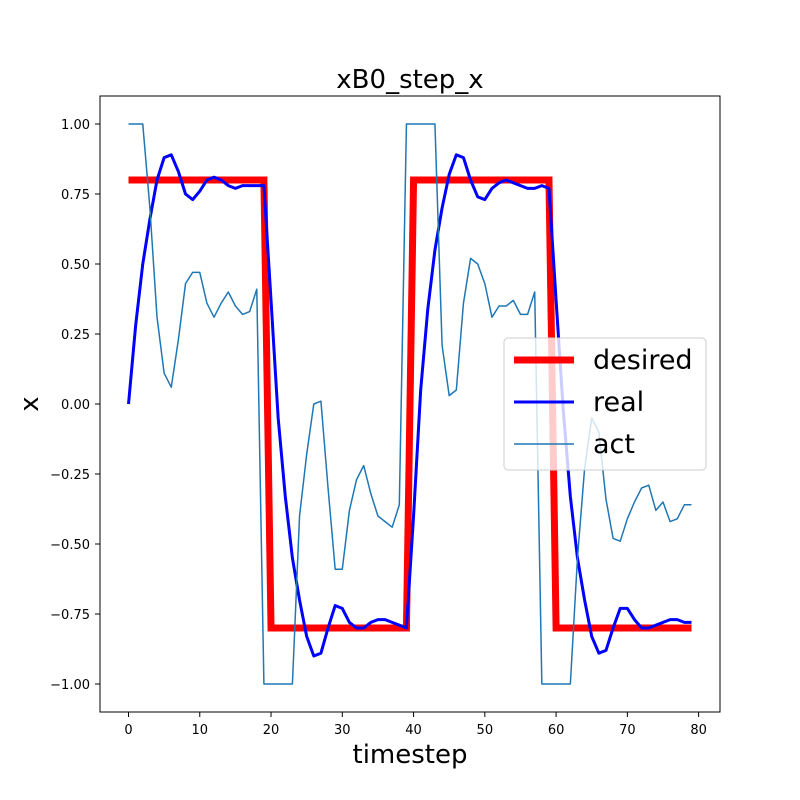 The width and height of the screenshot is (800, 800). I want to click on y-tick-label: −0.25, so click(70, 475).